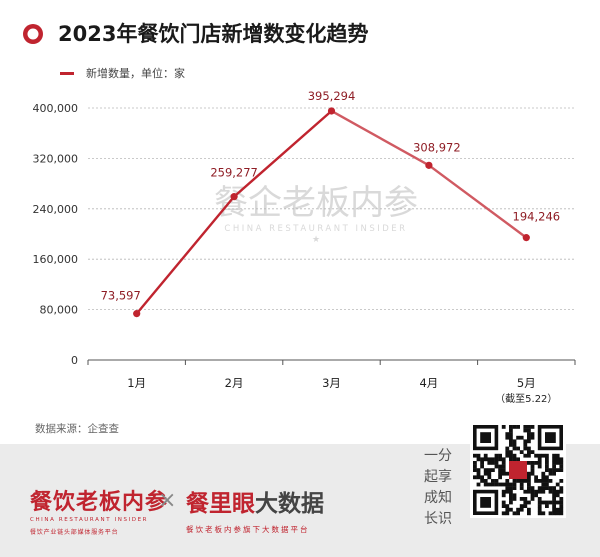 The height and width of the screenshot is (557, 600). I want to click on legend-swatch, so click(67, 73).